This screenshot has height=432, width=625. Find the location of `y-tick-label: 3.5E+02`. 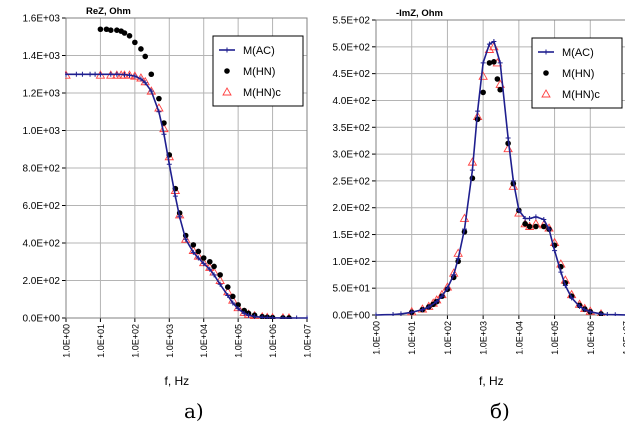

y-tick-label: 3.5E+02 is located at coordinates (351, 128).